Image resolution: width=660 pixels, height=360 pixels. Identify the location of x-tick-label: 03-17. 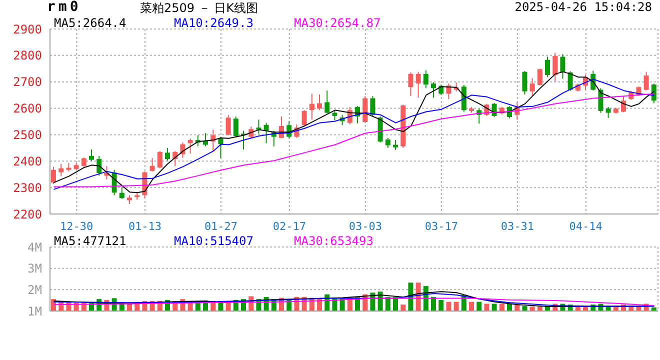
(441, 226).